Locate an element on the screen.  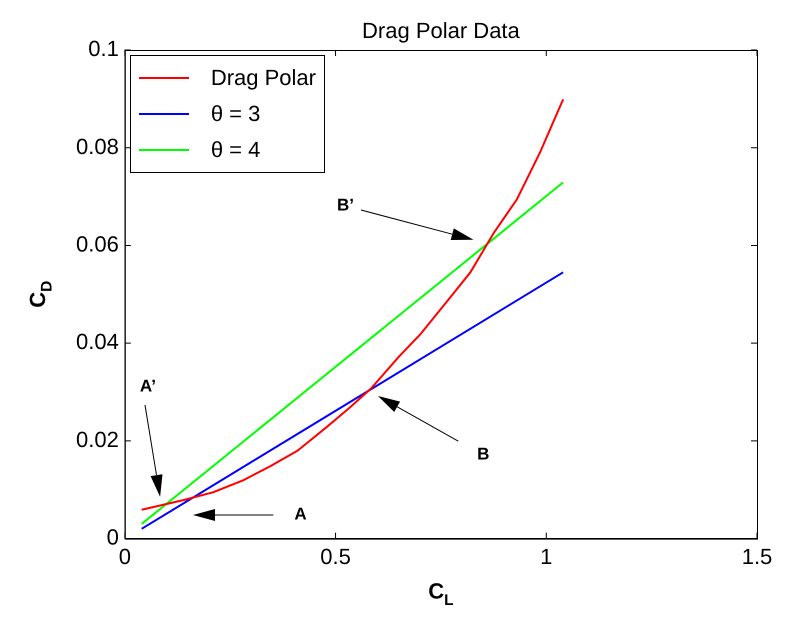
annotation: A is located at coordinates (300, 514).